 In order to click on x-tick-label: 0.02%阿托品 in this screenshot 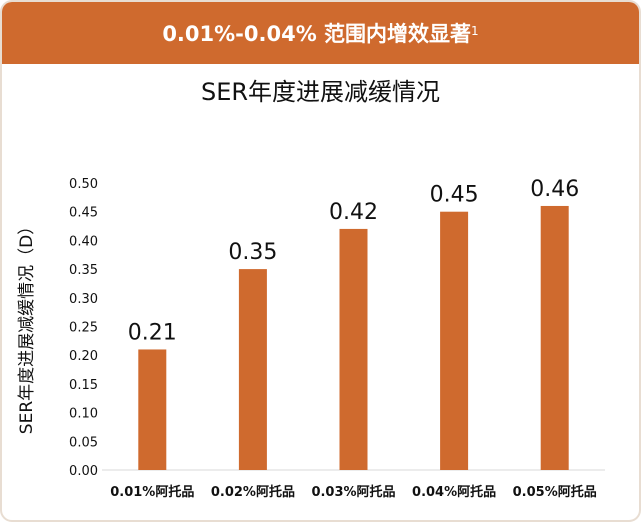, I will do `click(253, 492)`.